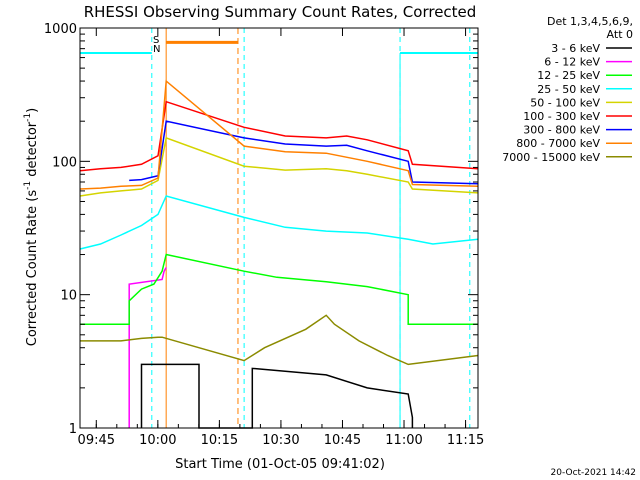 The image size is (640, 480). Describe the element at coordinates (60, 29) in the screenshot. I see `y-tick-label-3: 1000` at that location.